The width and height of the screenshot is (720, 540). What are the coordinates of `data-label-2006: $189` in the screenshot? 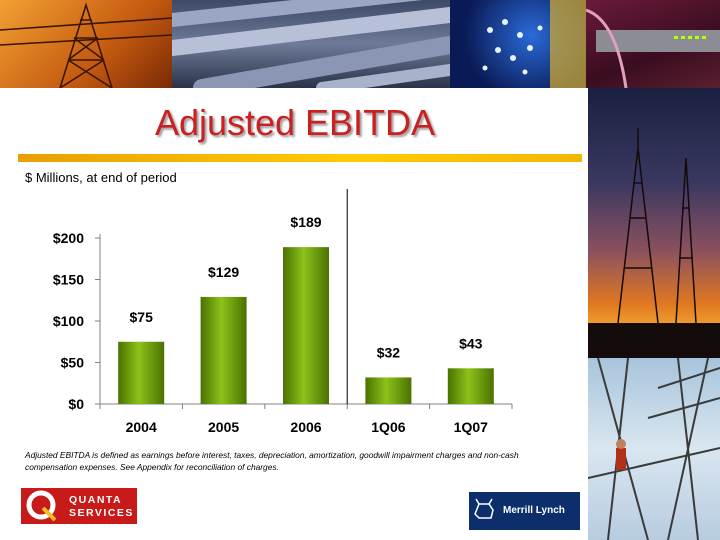 It's located at (305, 222).